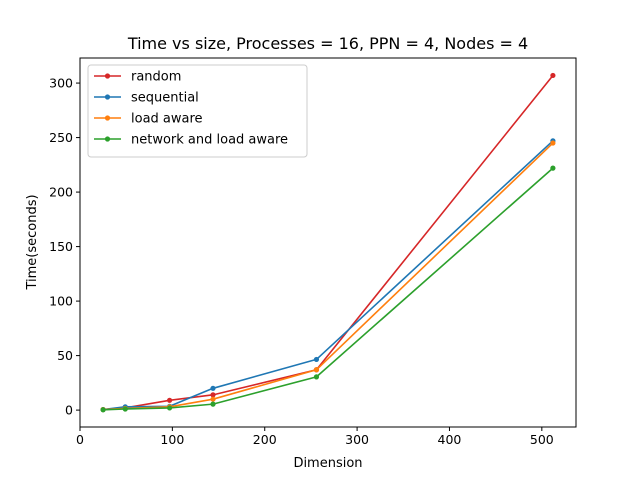 The height and width of the screenshot is (480, 640). I want to click on legend-item: sequential, so click(146, 98).